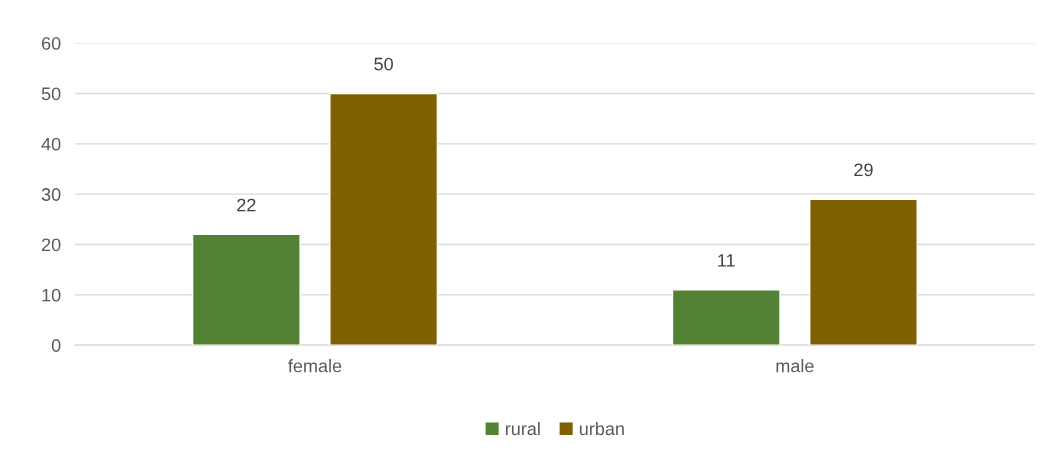 The image size is (1057, 459). Describe the element at coordinates (863, 170) in the screenshot. I see `data-label: 29` at that location.